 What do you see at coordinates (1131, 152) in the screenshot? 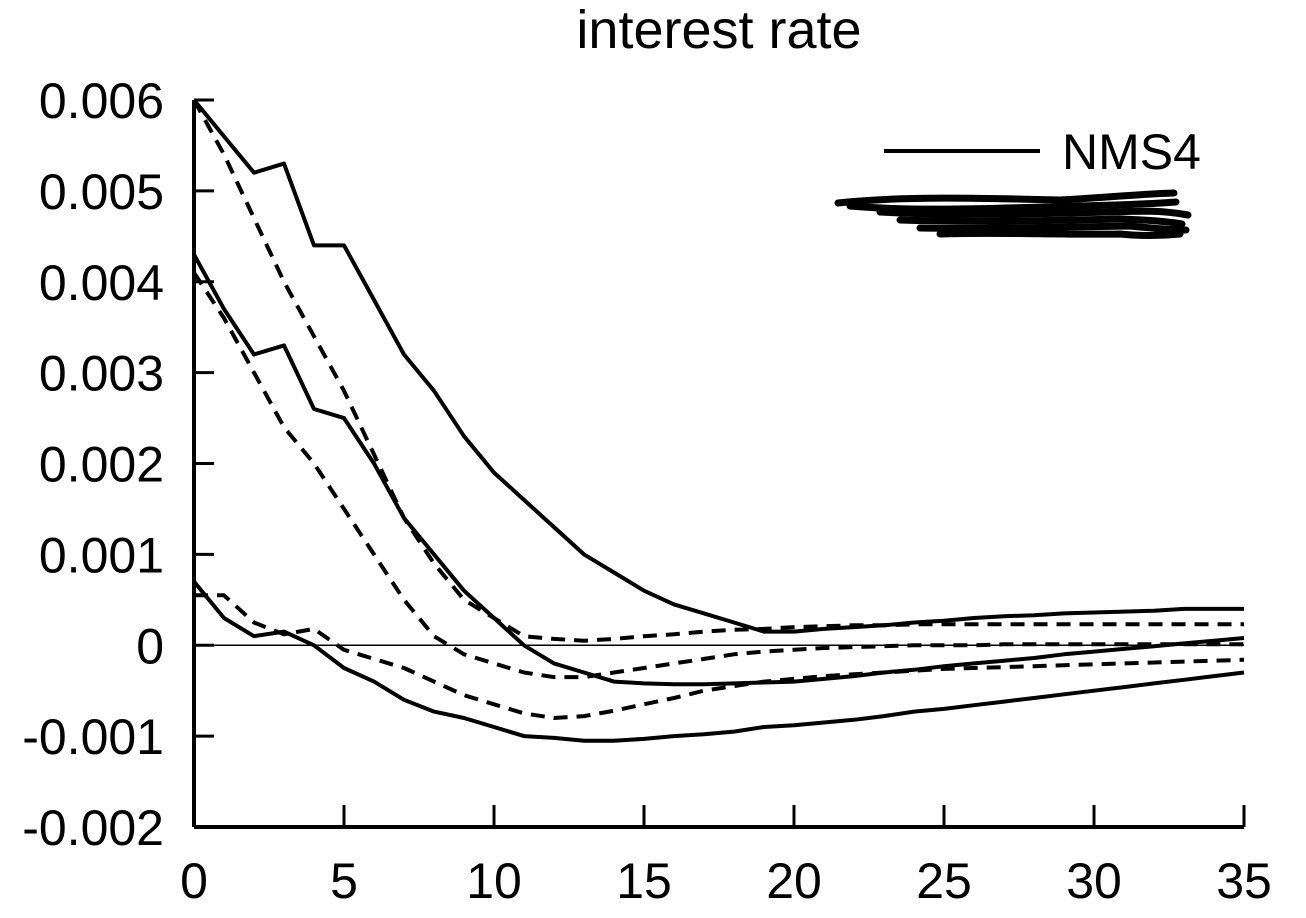
I see `legend-label-nms4: NMS4` at bounding box center [1131, 152].